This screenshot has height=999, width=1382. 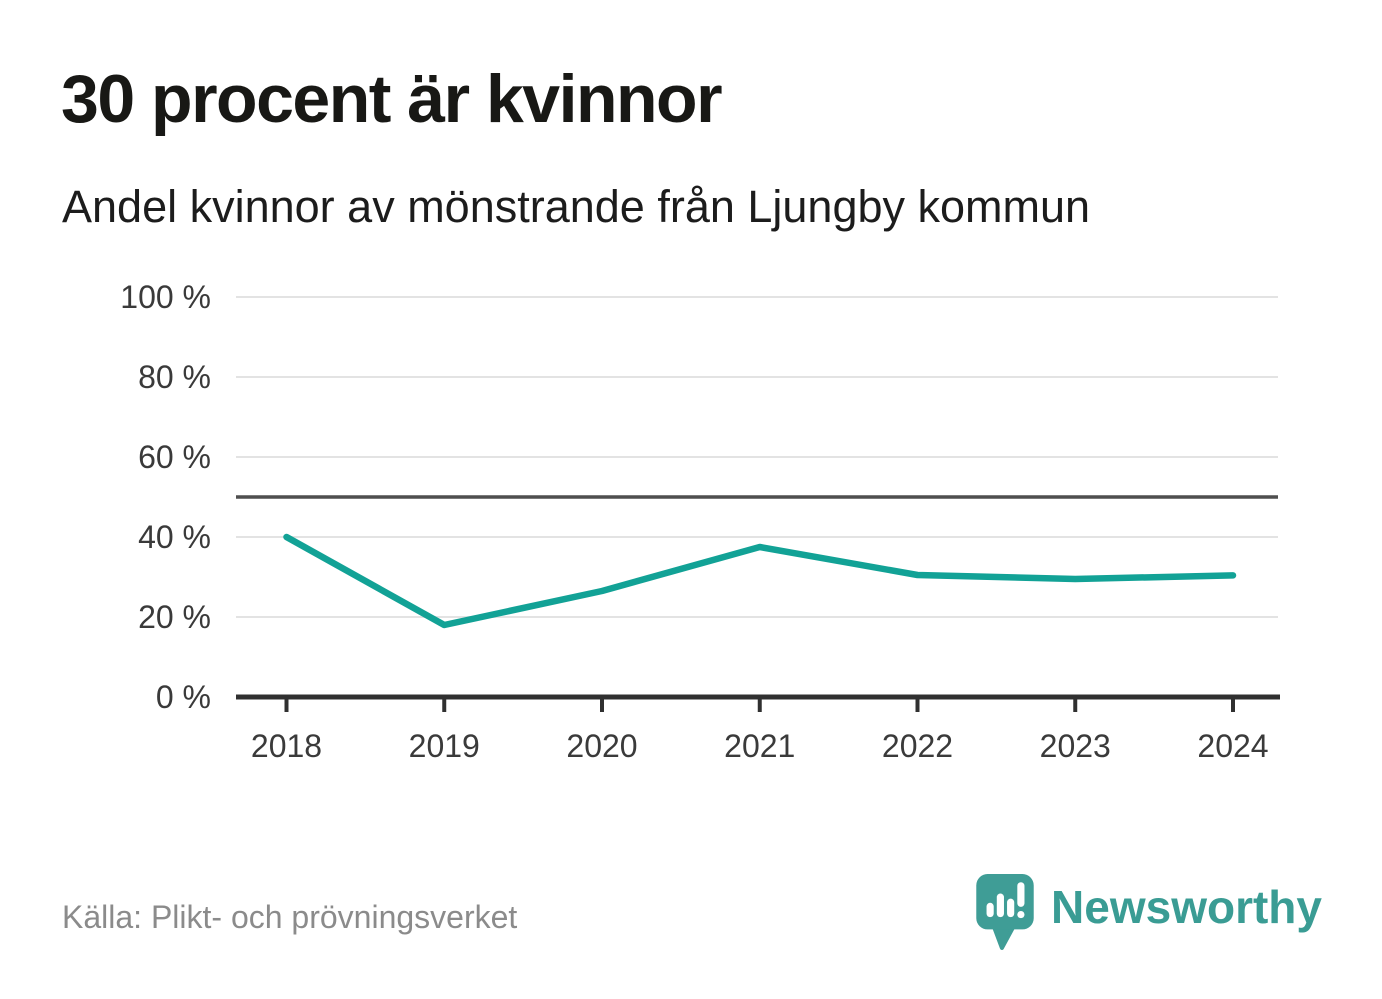 What do you see at coordinates (290, 917) in the screenshot?
I see `source-note: Källa: Plikt- och prövningsverket` at bounding box center [290, 917].